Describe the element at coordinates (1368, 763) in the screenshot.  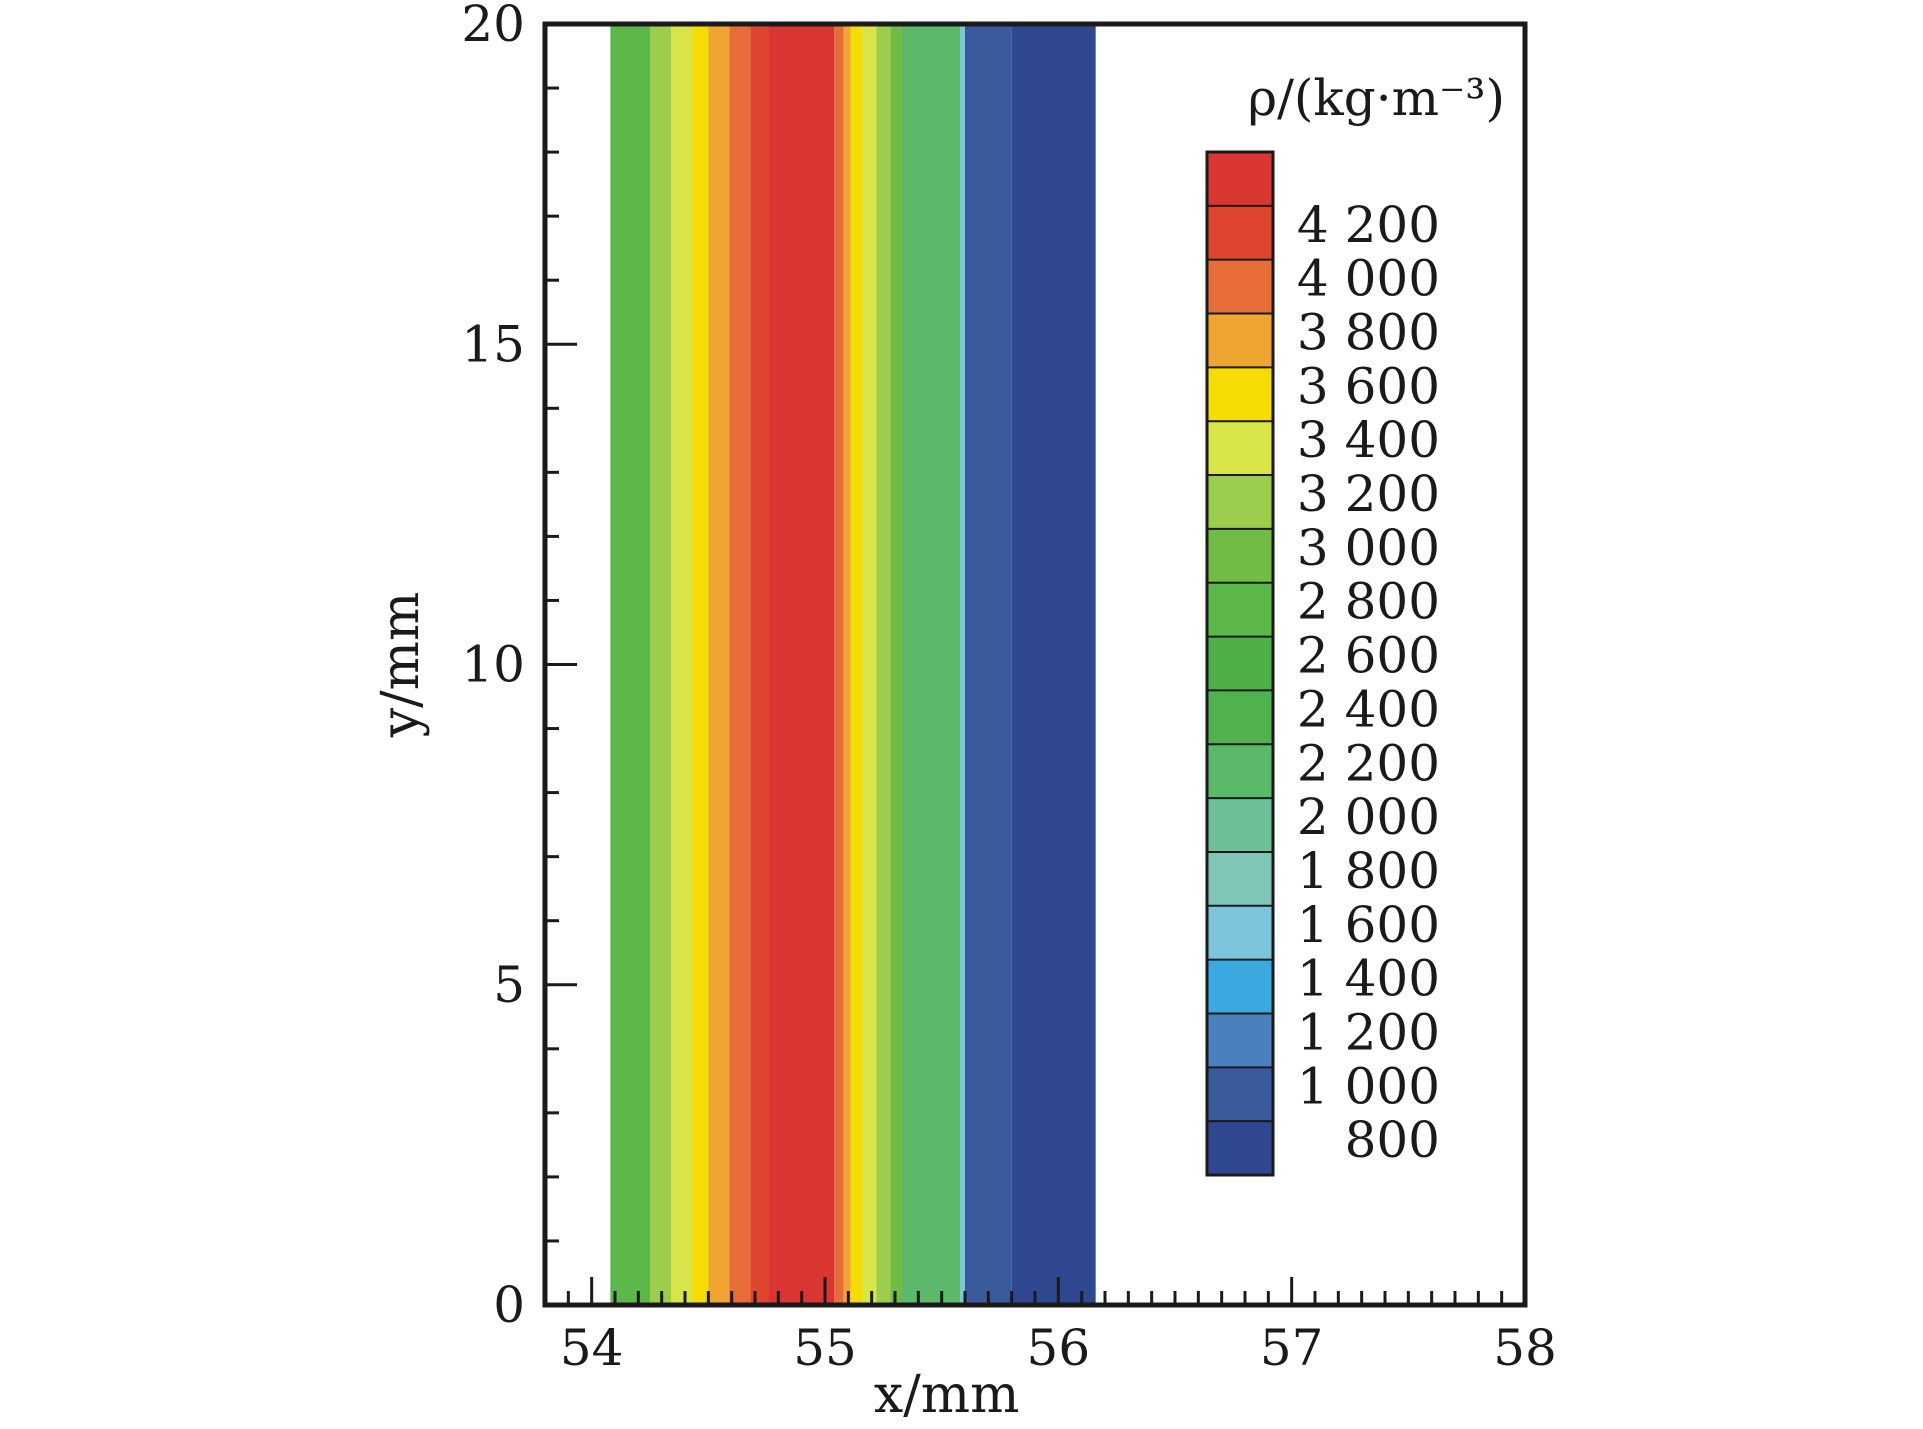
I see `colorbar-label: 2 200` at that location.